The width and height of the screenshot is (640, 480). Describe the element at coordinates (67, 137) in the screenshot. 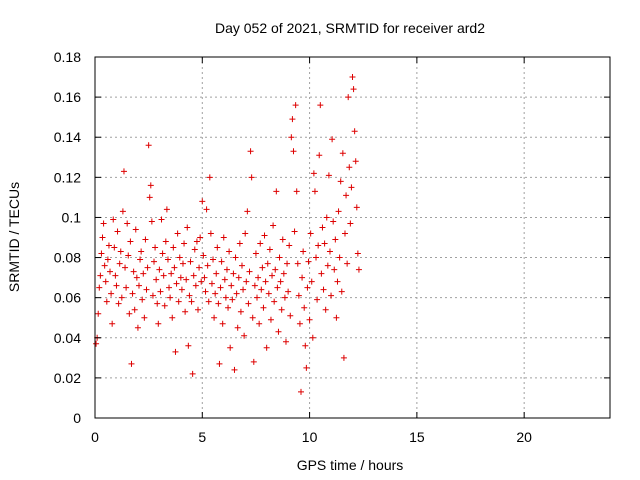

I see `y-tick-label: 0.14` at that location.